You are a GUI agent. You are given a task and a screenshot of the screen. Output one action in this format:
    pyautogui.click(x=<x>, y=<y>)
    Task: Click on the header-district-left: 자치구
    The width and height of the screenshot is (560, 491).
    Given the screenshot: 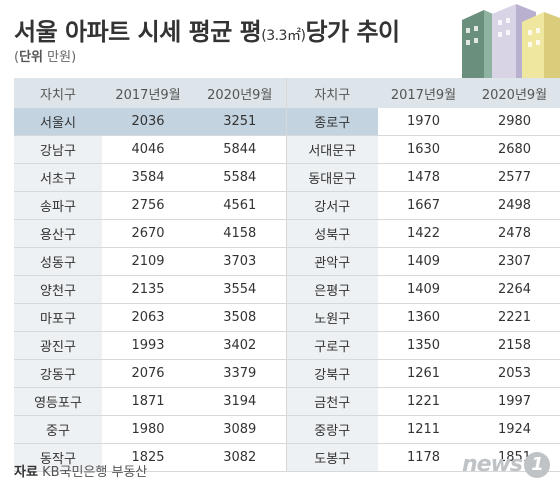 What is the action you would take?
    pyautogui.click(x=58, y=93)
    